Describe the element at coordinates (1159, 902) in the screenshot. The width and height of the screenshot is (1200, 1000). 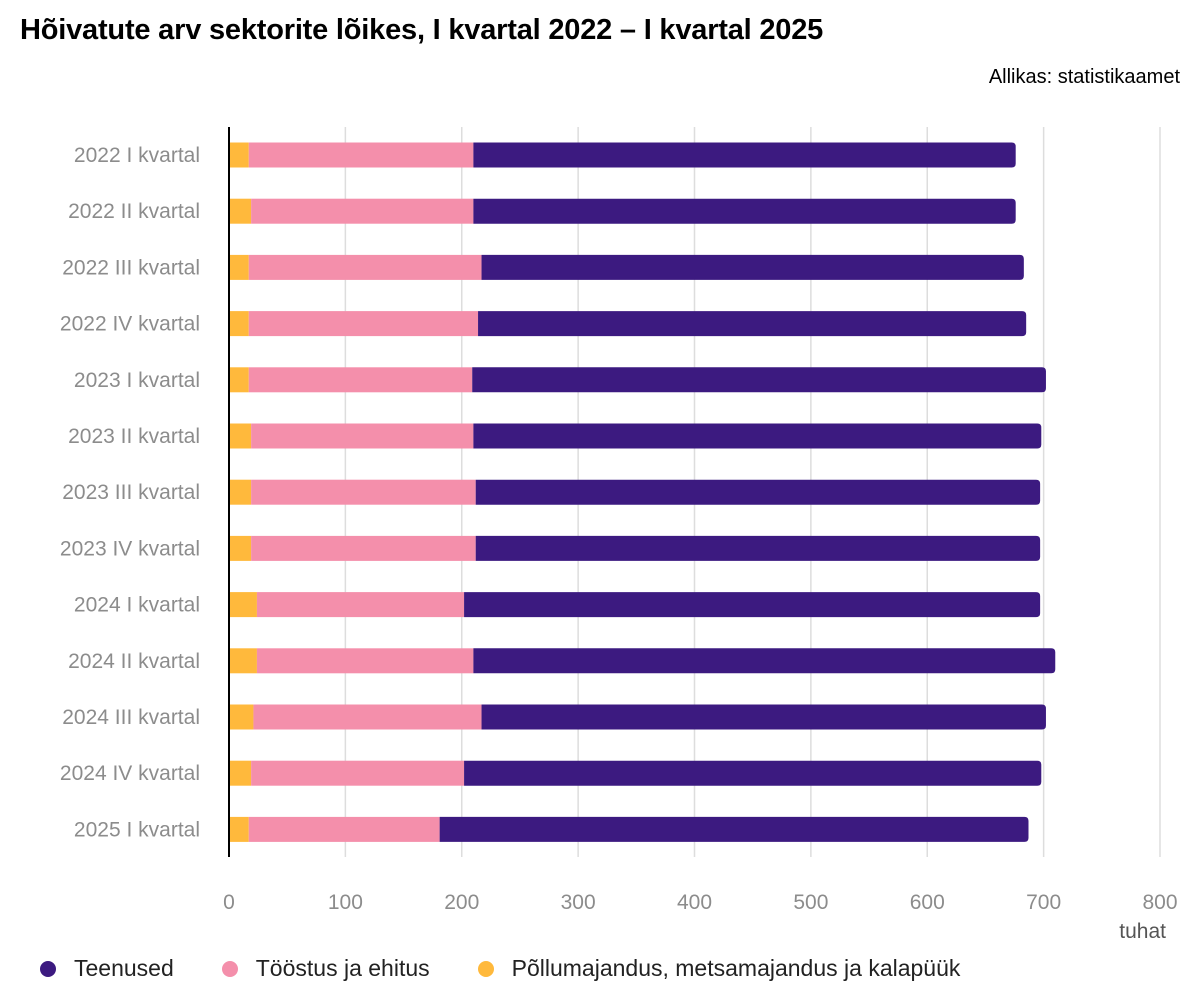
I see `x-tick-label: 800` at that location.